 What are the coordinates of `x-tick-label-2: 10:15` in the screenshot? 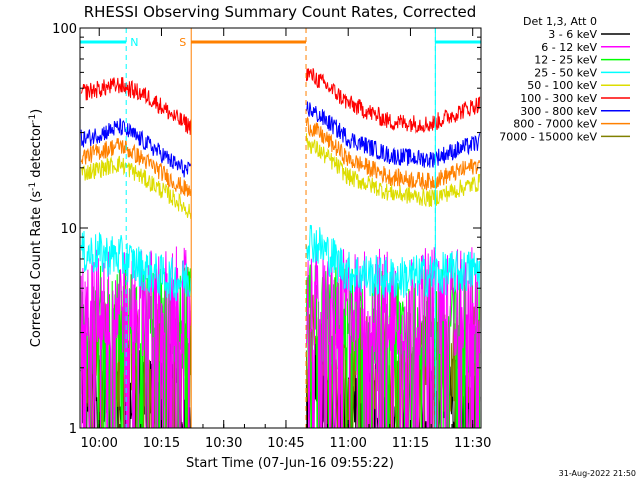 It's located at (161, 443).